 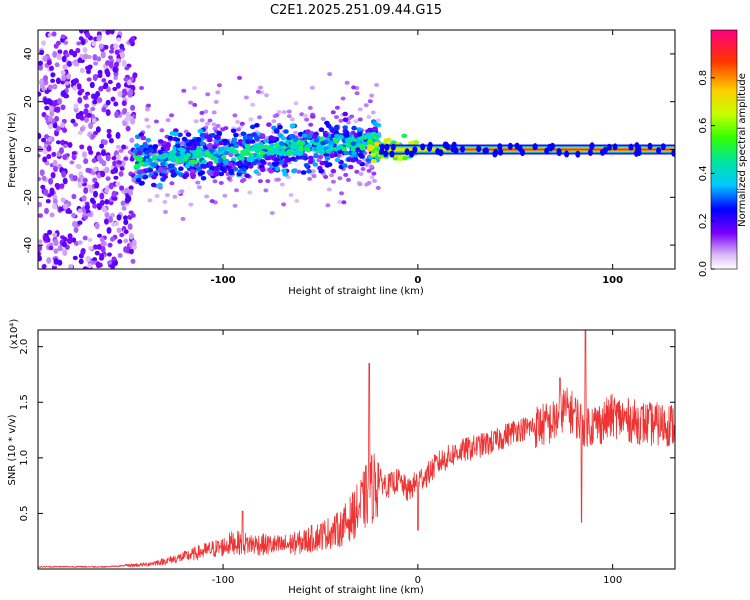 I want to click on colorbar-tick-label: 0.4, so click(x=703, y=173).